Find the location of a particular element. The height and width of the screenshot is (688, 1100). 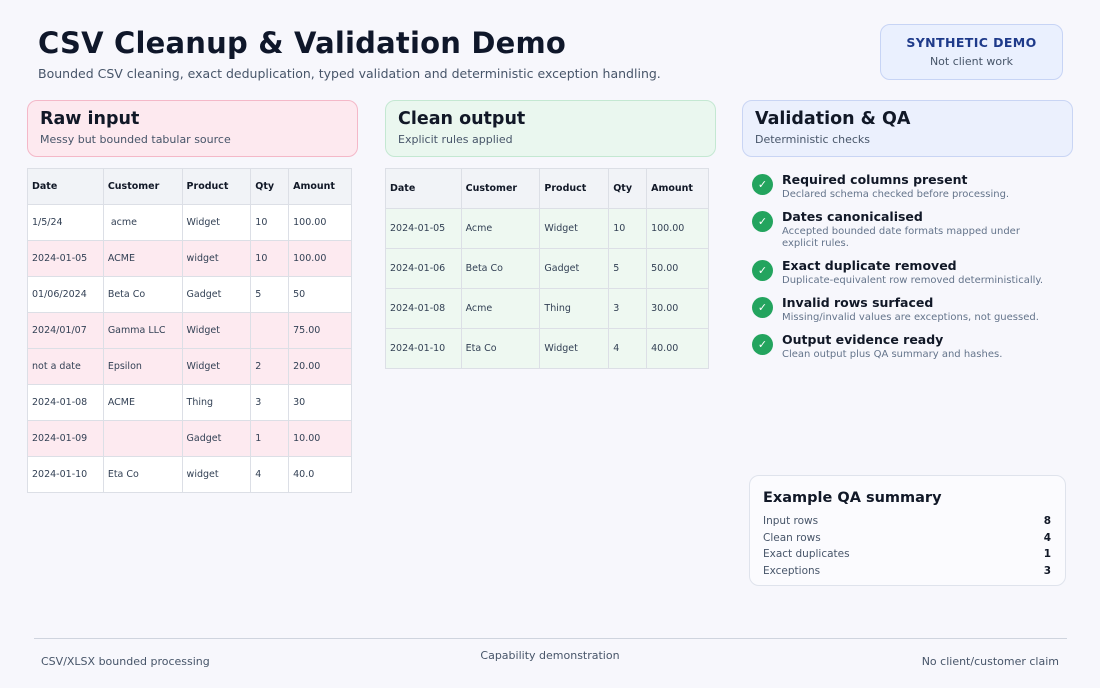

summary-row: Exceptions 3 is located at coordinates (907, 573).